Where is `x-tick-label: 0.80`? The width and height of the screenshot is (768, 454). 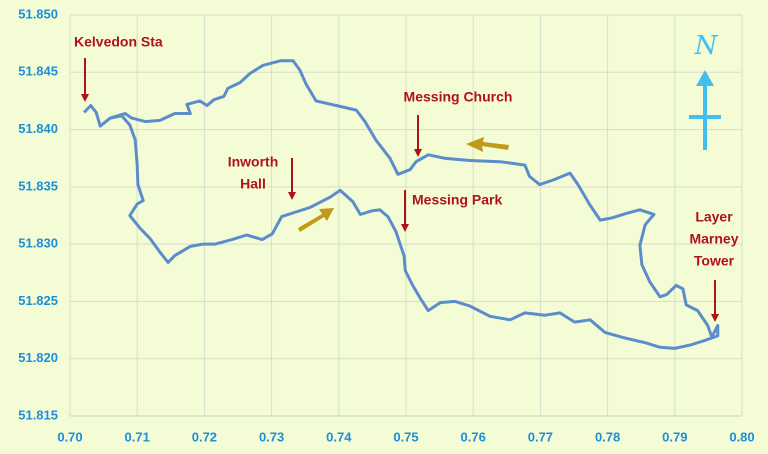
x-tick-label: 0.80 is located at coordinates (741, 436).